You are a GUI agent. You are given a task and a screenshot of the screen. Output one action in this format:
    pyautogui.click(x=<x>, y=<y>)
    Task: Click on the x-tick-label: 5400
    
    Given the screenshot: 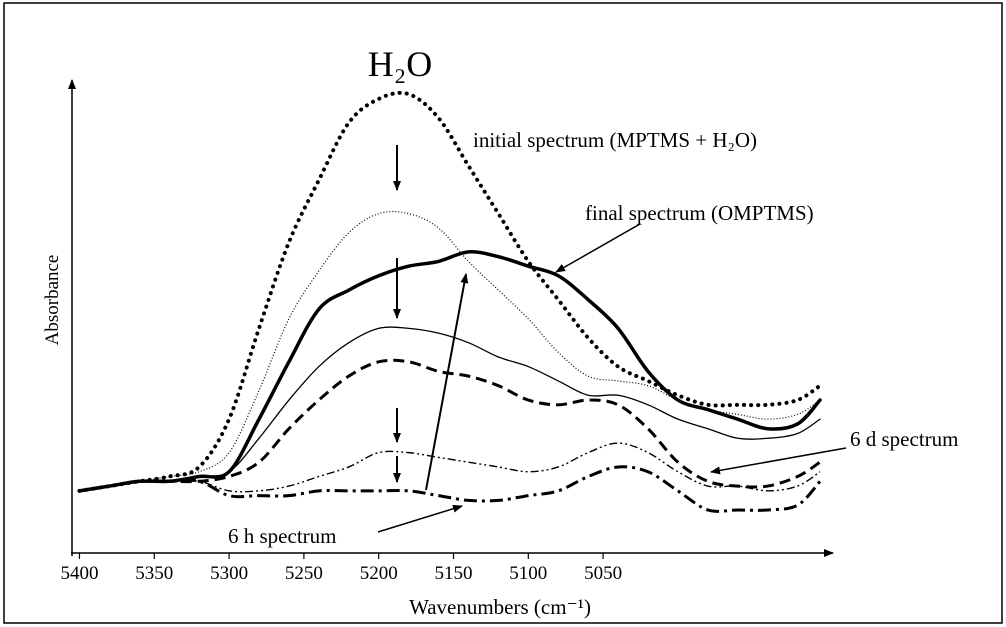 What is the action you would take?
    pyautogui.click(x=79, y=573)
    